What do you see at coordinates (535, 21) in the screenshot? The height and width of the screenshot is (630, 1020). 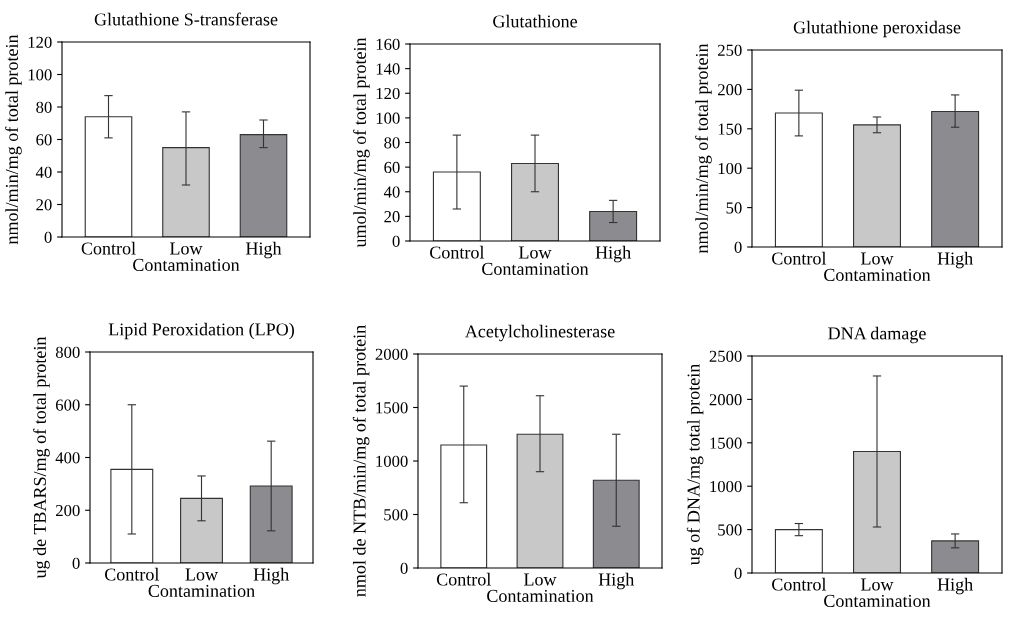 I see `chart-title: Glutathione` at bounding box center [535, 21].